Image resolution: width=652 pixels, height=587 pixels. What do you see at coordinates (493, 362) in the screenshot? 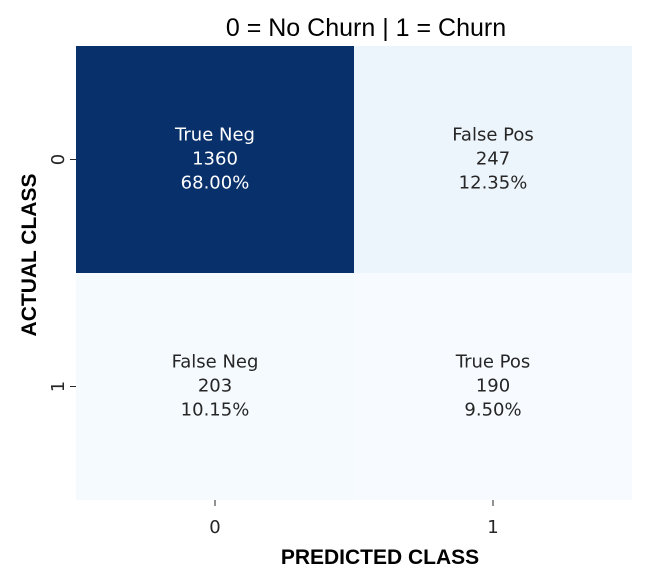
I see `cell-name-label: True Pos` at bounding box center [493, 362].